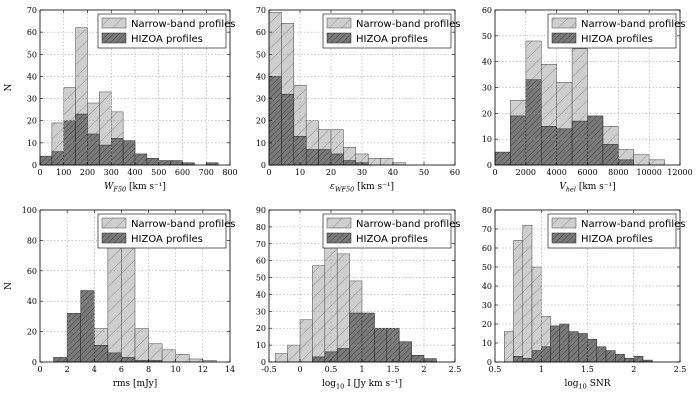 The image size is (700, 400). What do you see at coordinates (340, 387) in the screenshot?
I see `x-axis-label-sub: 10` at bounding box center [340, 387].